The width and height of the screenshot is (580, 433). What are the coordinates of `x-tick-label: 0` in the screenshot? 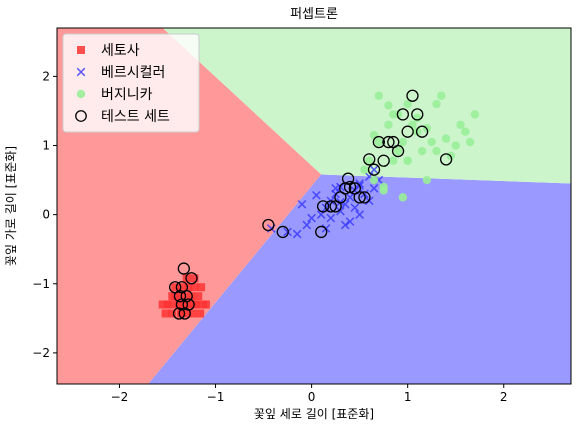 It's located at (312, 397).